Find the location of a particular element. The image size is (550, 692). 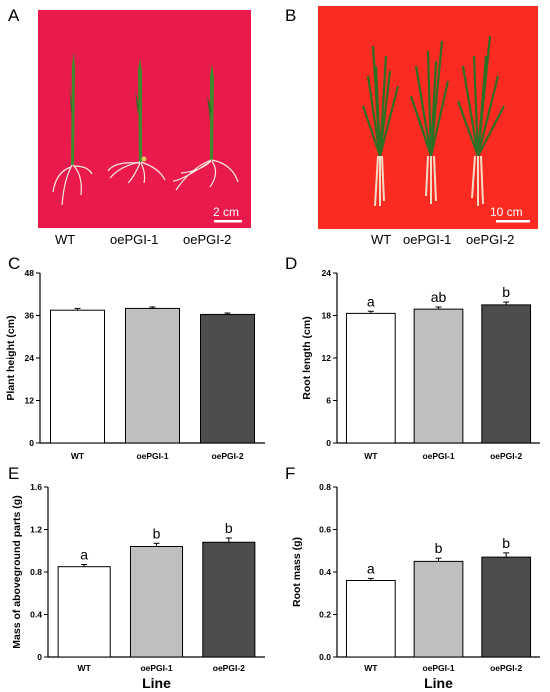

y-tick-label-e: 0.8 is located at coordinates (36, 572).